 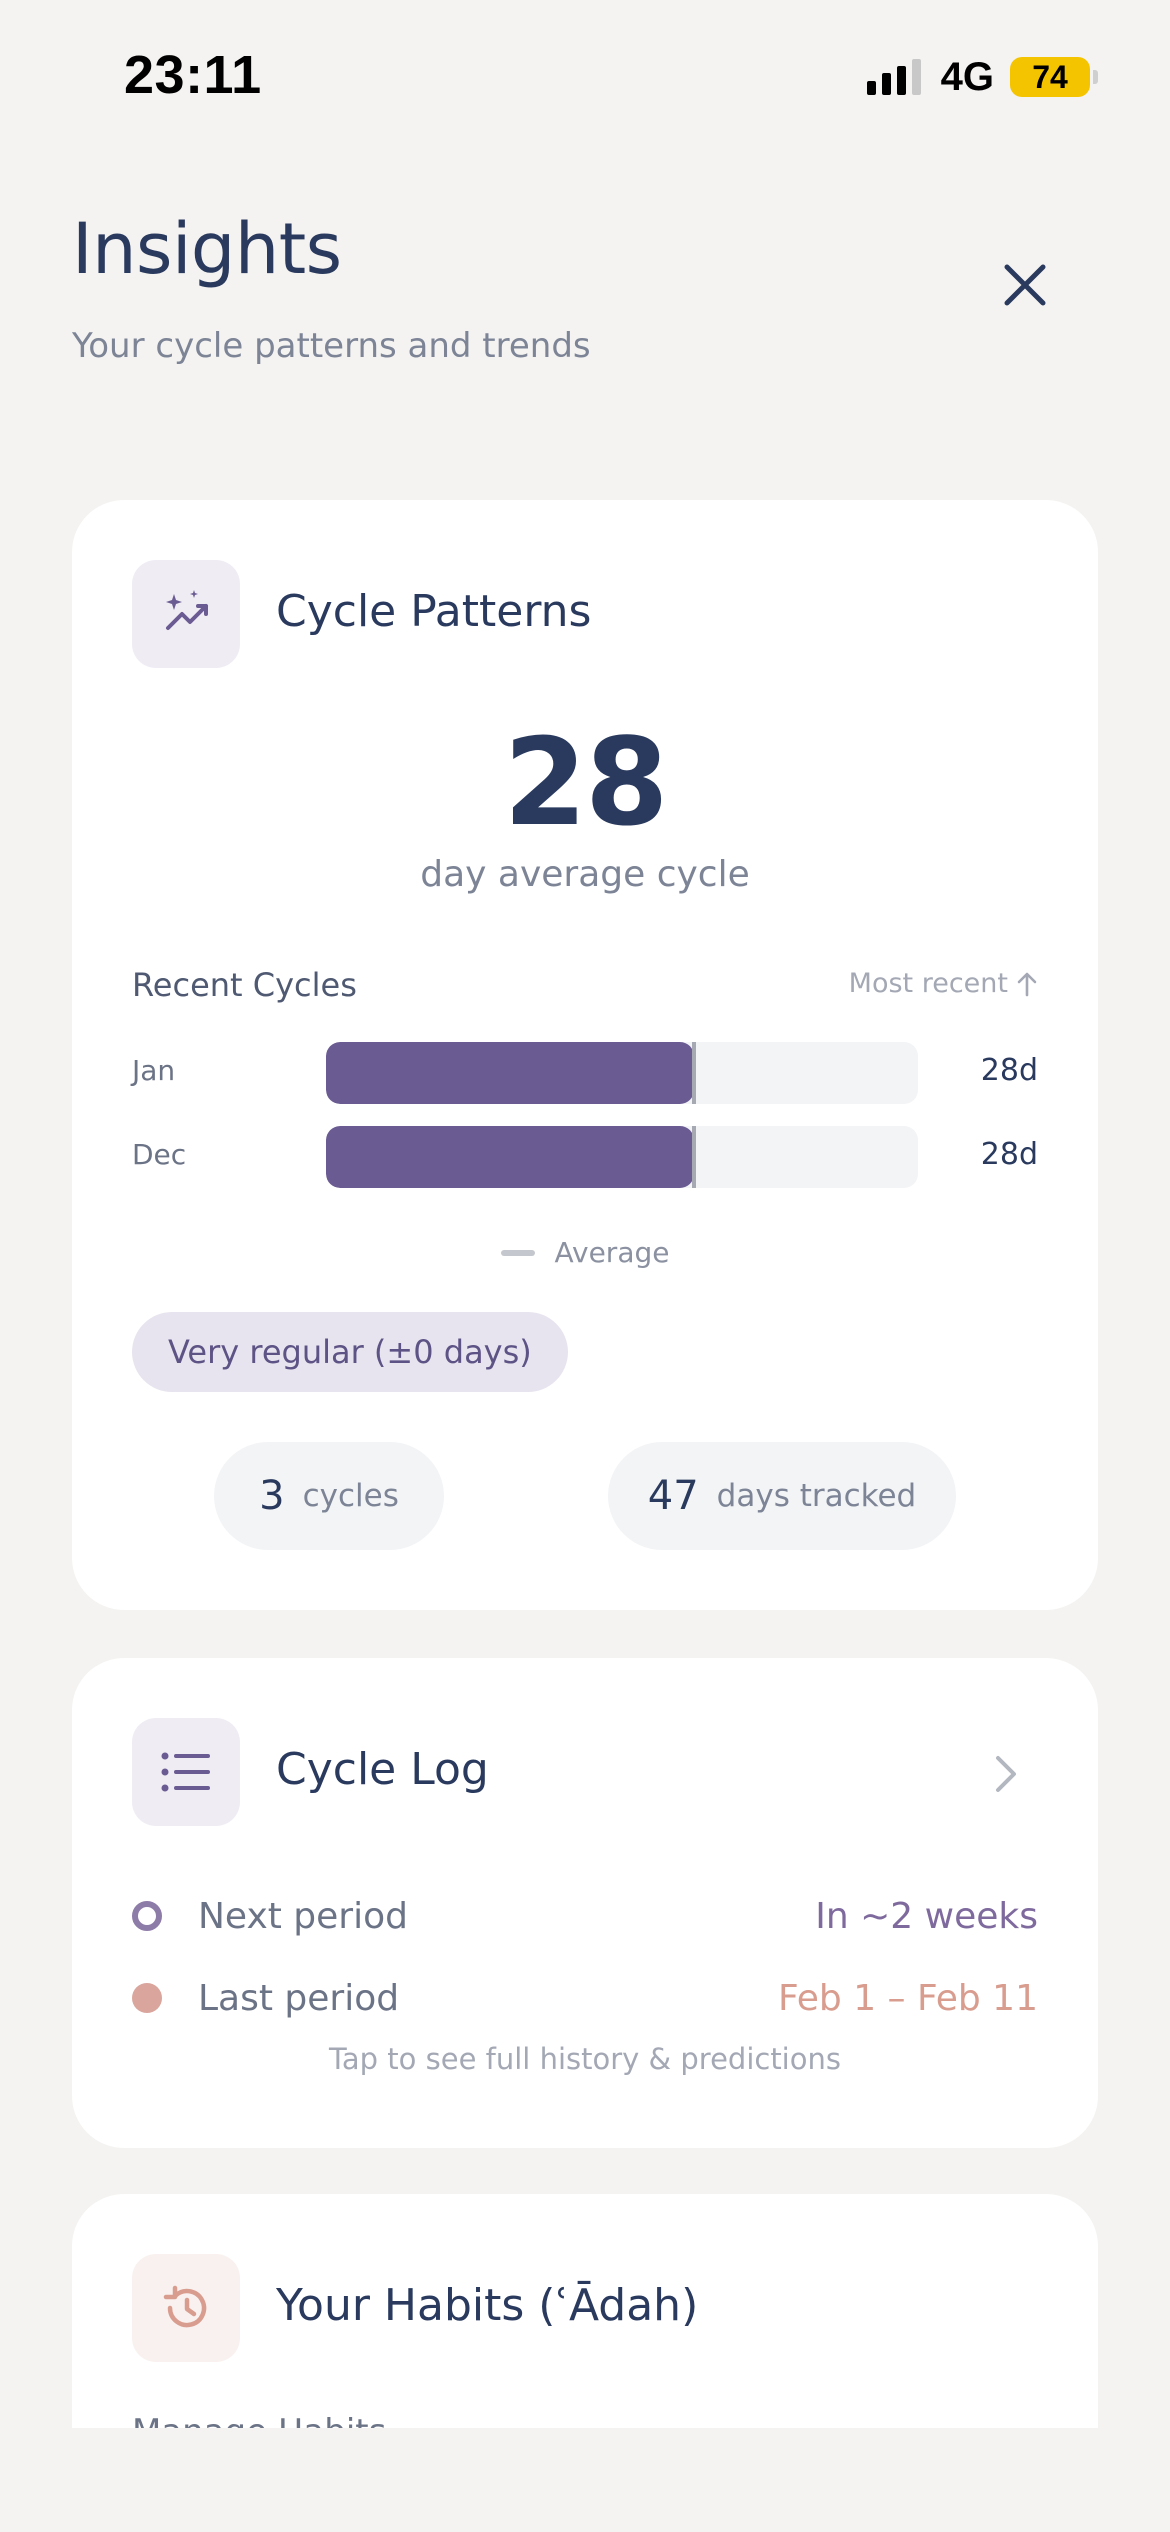 I want to click on habits-icon-tile, so click(x=186, y=2308).